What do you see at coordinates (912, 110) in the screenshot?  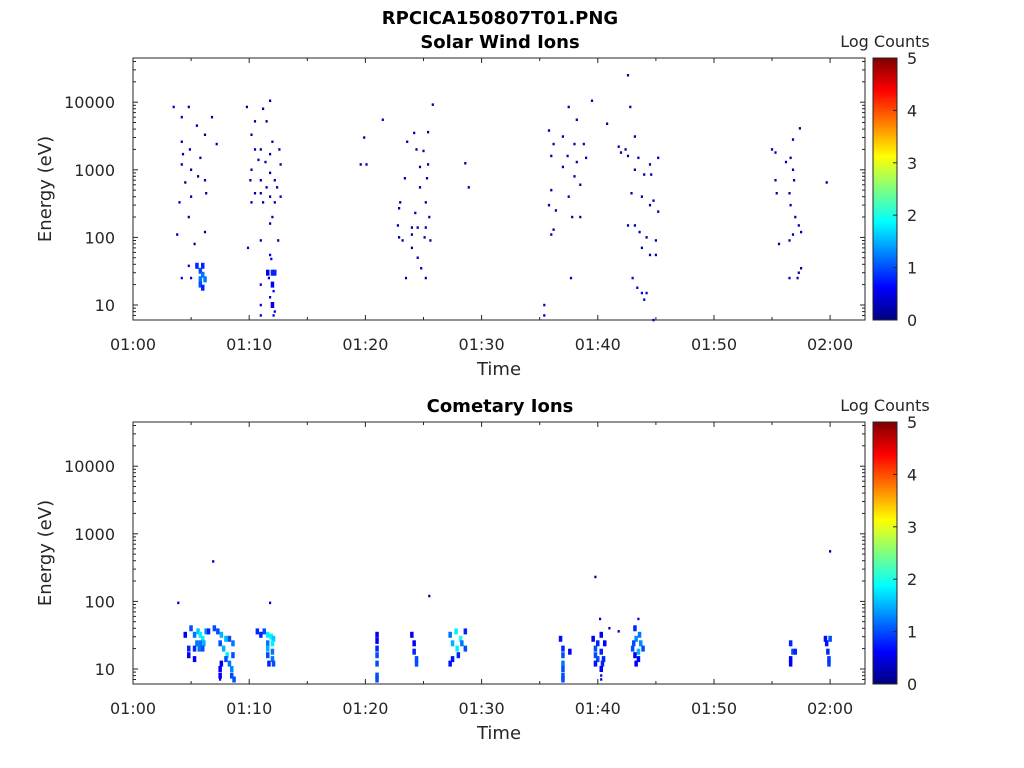 I see `colorbar-tick-label: 4` at bounding box center [912, 110].